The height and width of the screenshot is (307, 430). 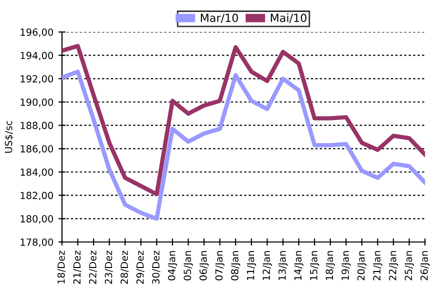 What do you see at coordinates (37, 242) in the screenshot?
I see `y-tick-label: 178,00` at bounding box center [37, 242].